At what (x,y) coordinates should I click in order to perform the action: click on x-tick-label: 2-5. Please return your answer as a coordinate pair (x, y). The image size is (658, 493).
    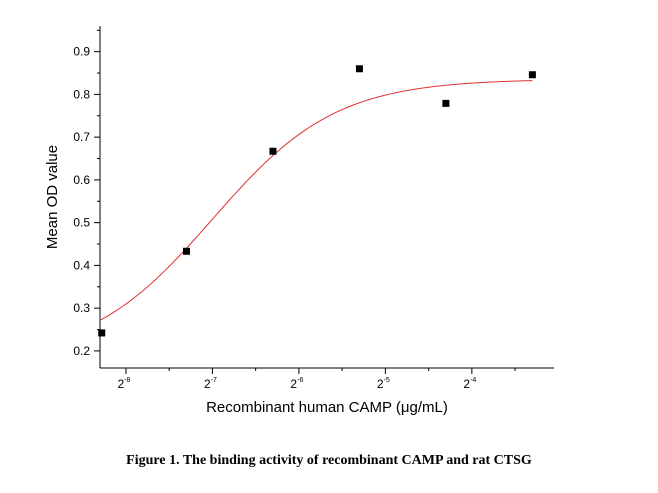
    Looking at the image, I should click on (383, 384).